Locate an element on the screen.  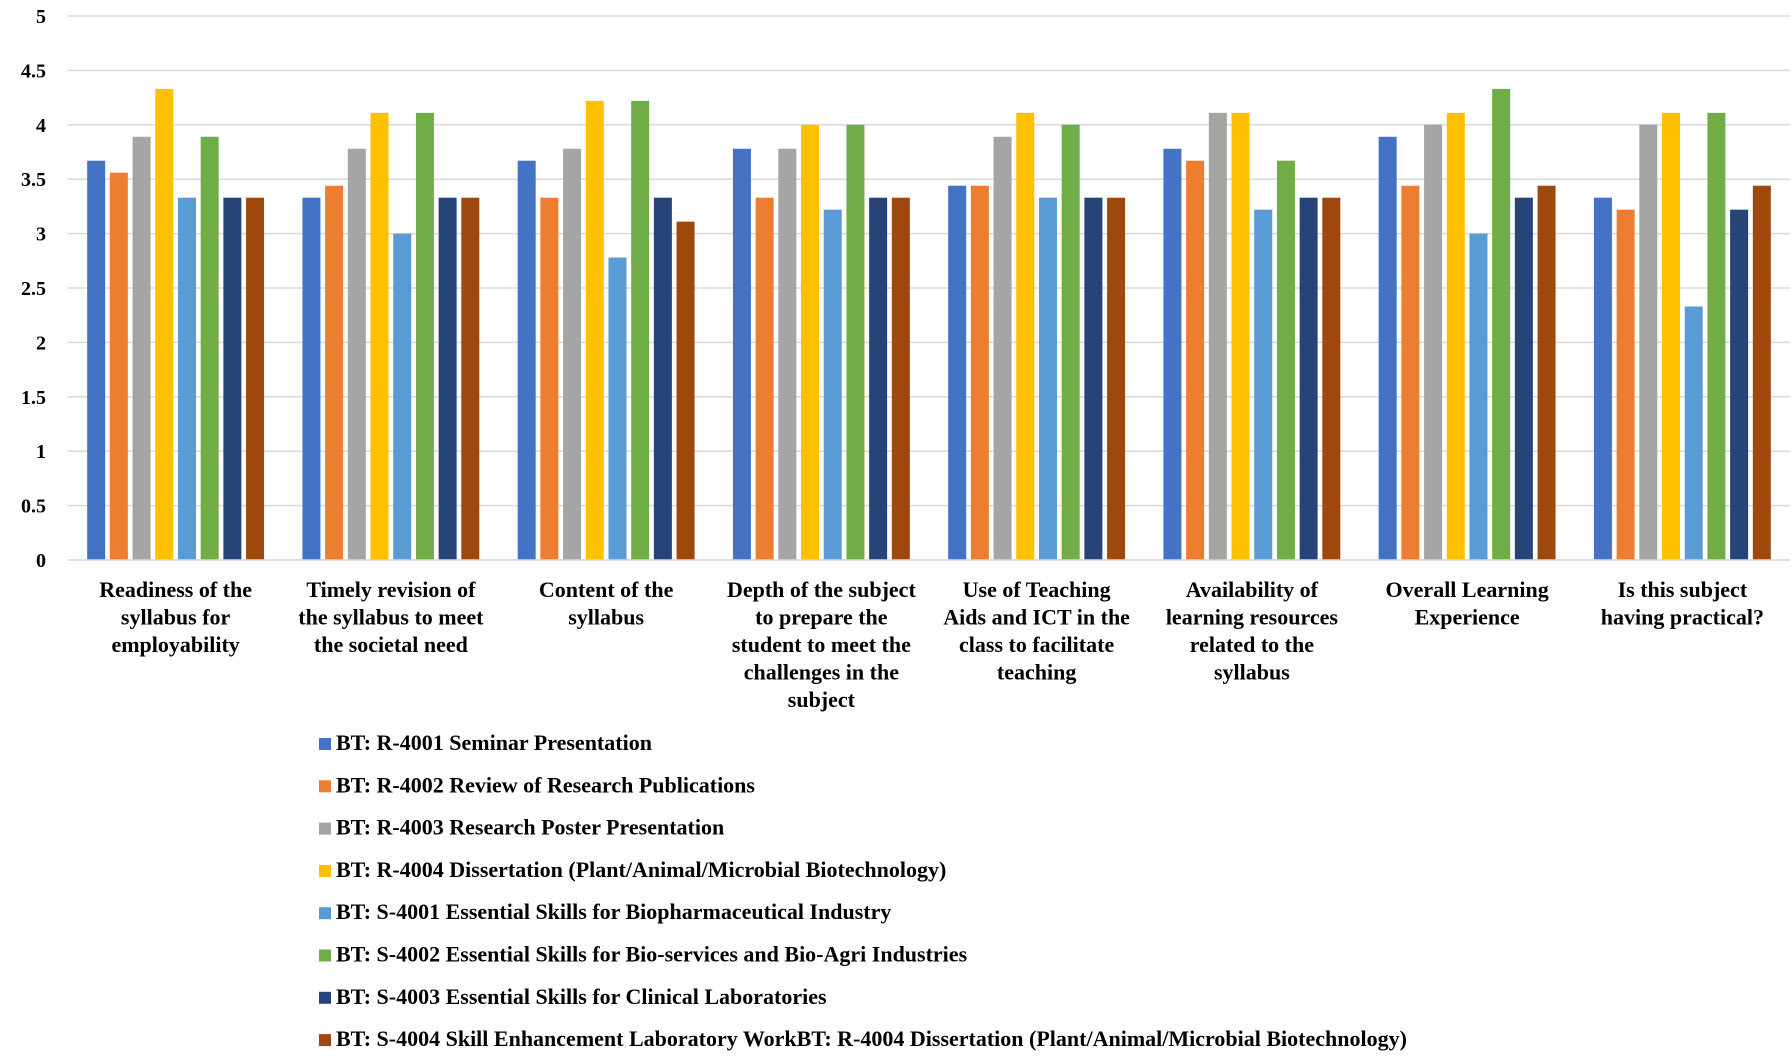
x-tick-label-line: student to meet the is located at coordinates (821, 644).